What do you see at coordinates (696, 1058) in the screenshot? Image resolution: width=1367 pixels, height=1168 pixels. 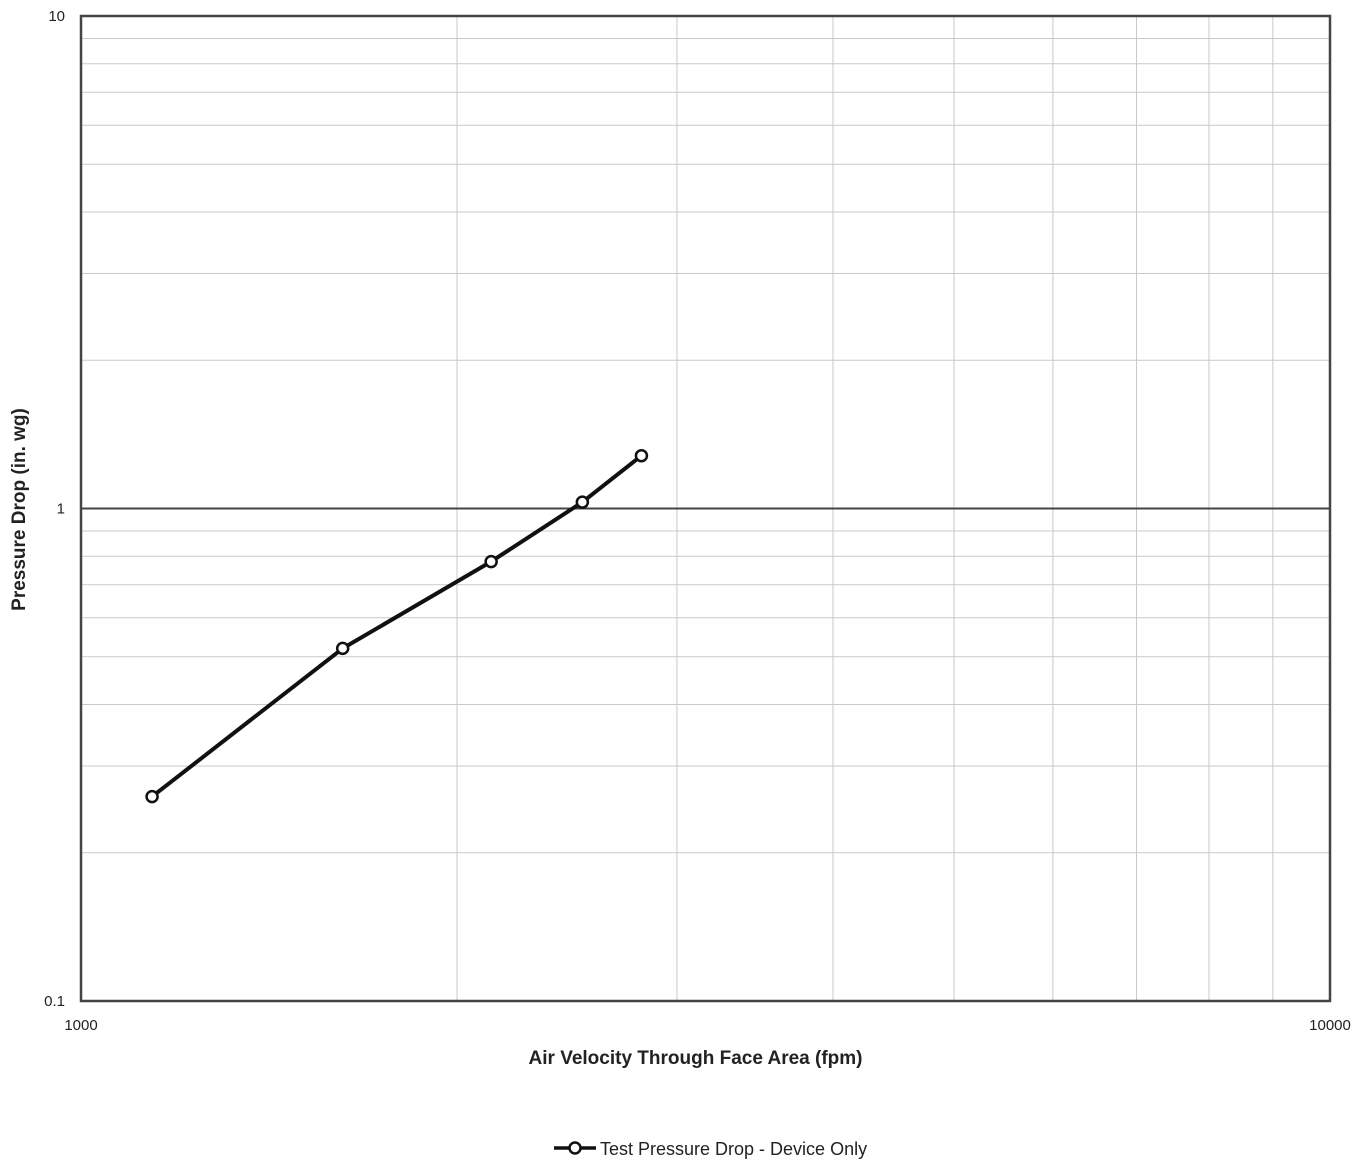 I see `x-axis-title: Air Velocity Through Face Area (fpm)` at bounding box center [696, 1058].